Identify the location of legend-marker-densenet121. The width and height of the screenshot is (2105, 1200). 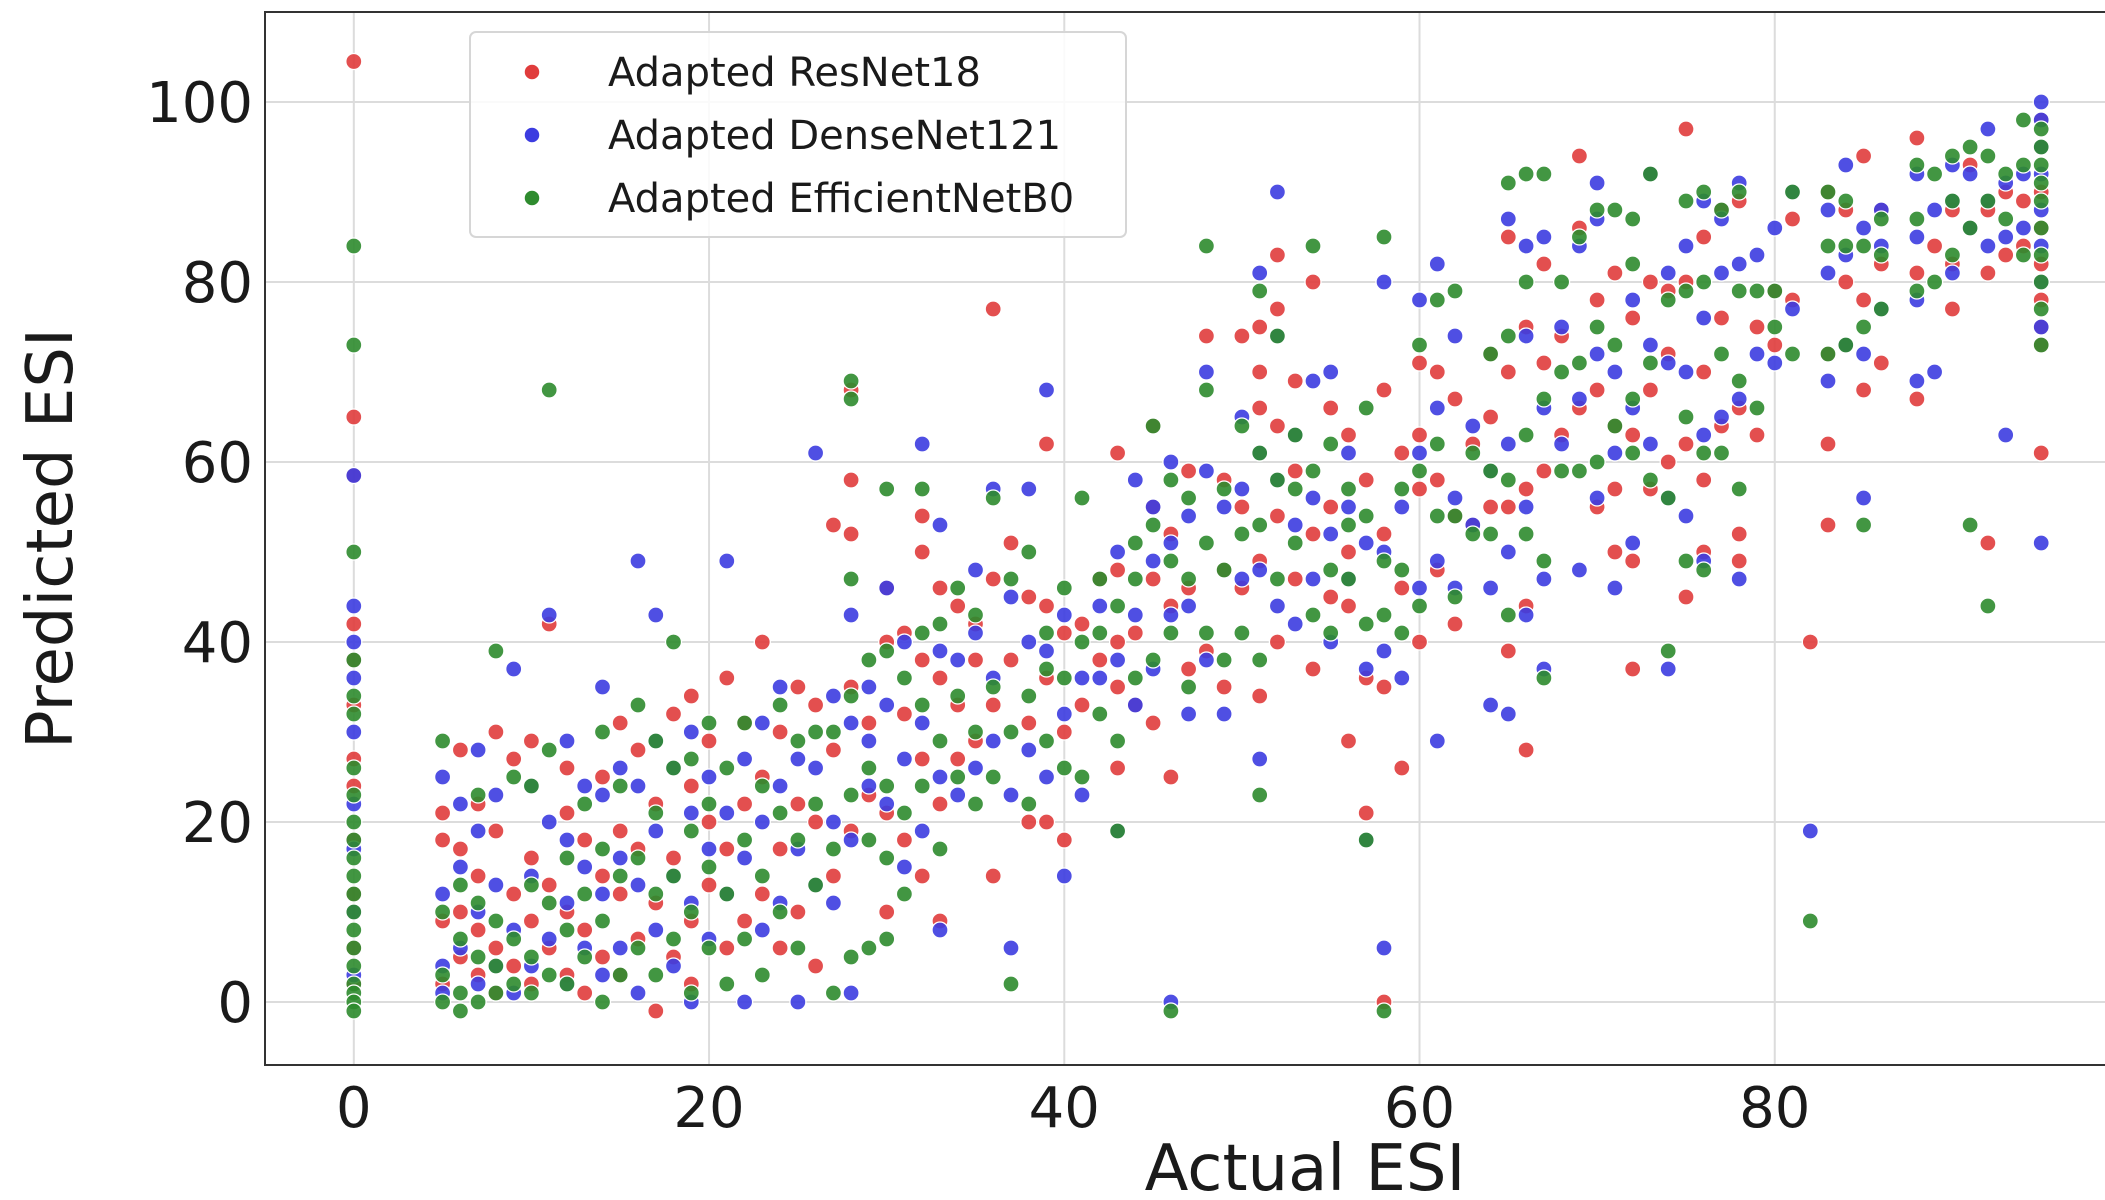
(532, 135).